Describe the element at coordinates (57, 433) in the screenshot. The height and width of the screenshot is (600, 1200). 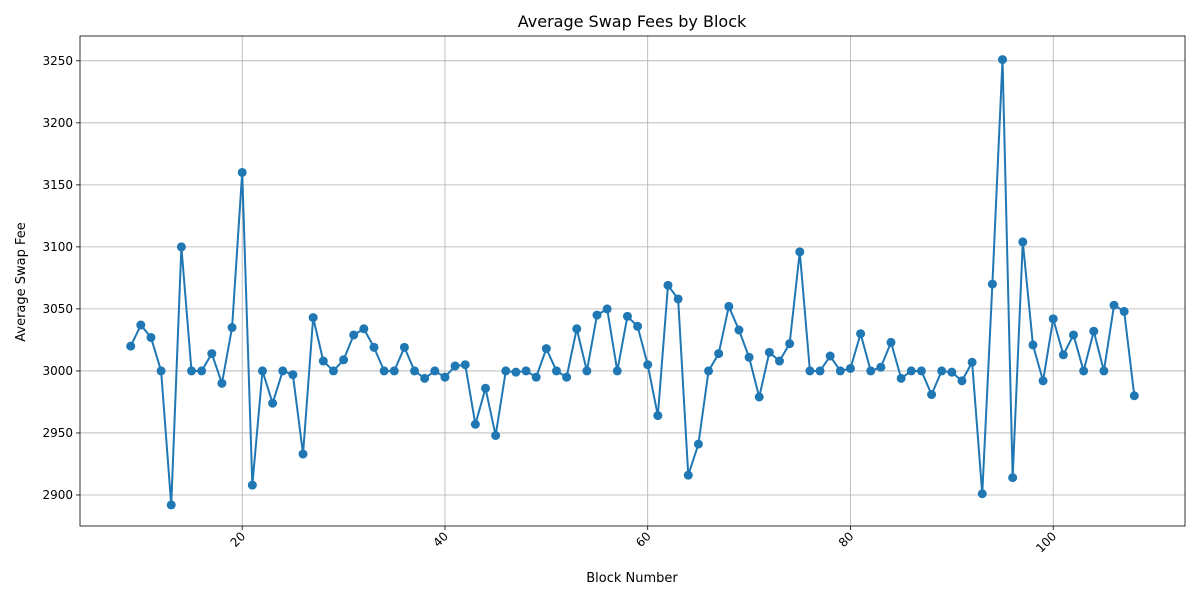
I see `y-tick-label: 2950` at that location.